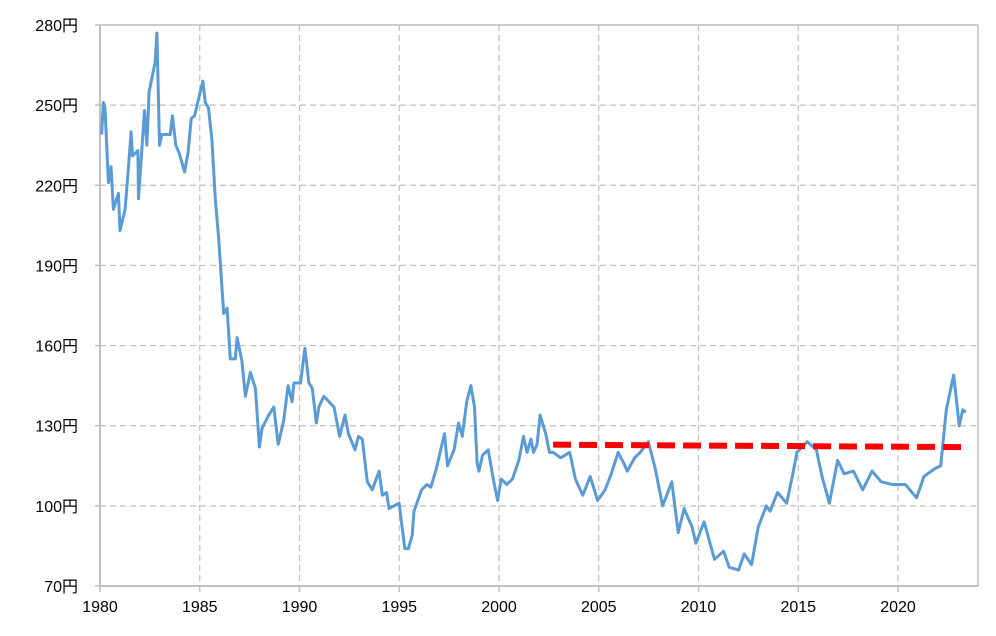 The height and width of the screenshot is (636, 996). I want to click on y-tick-label: 100円, so click(56, 507).